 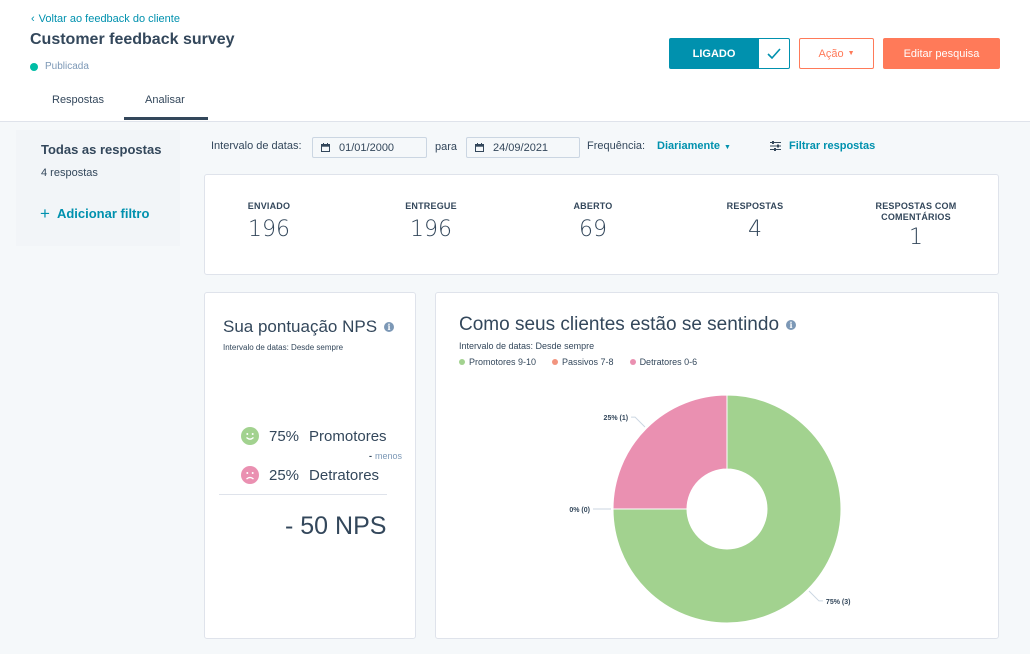 What do you see at coordinates (688, 146) in the screenshot?
I see `frequency-value: Diariamente` at bounding box center [688, 146].